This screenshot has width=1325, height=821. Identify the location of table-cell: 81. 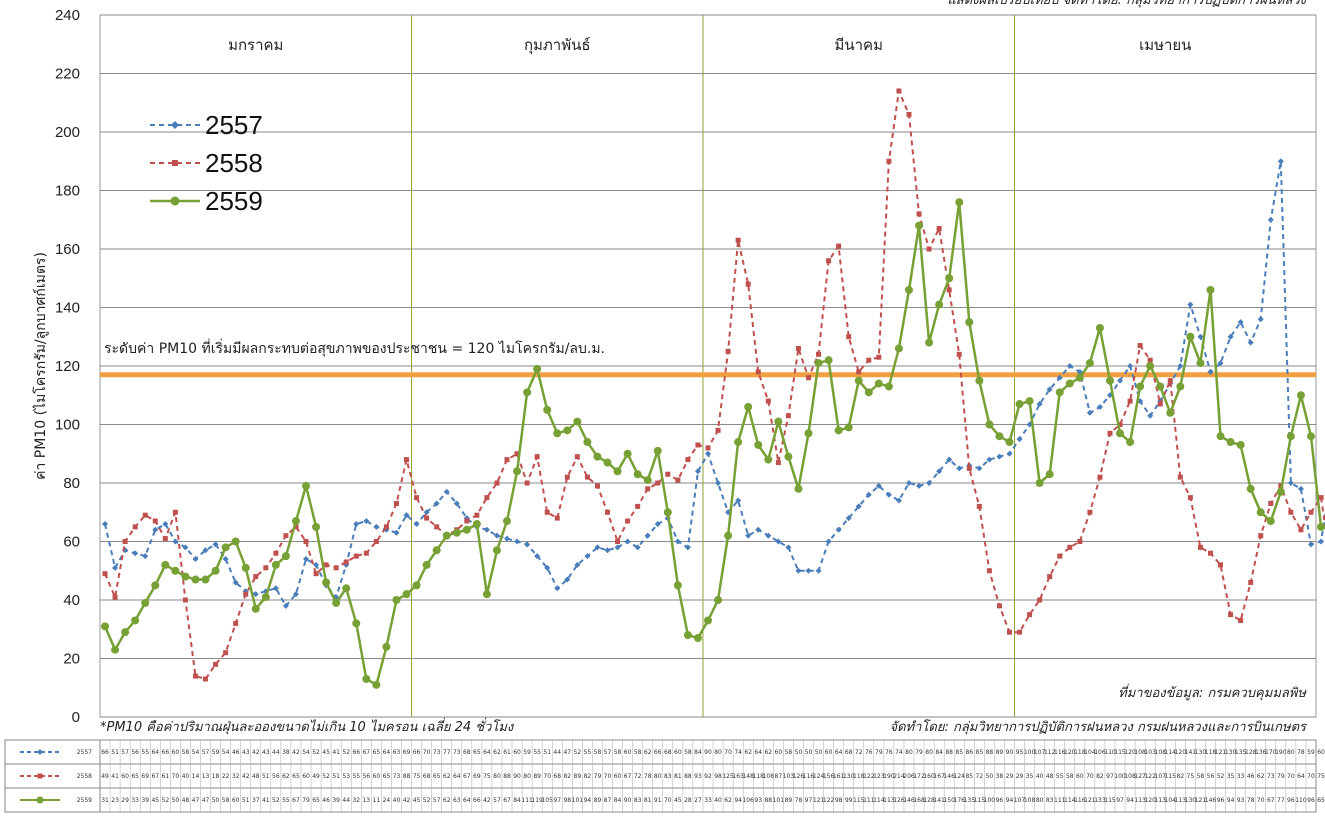
(678, 776).